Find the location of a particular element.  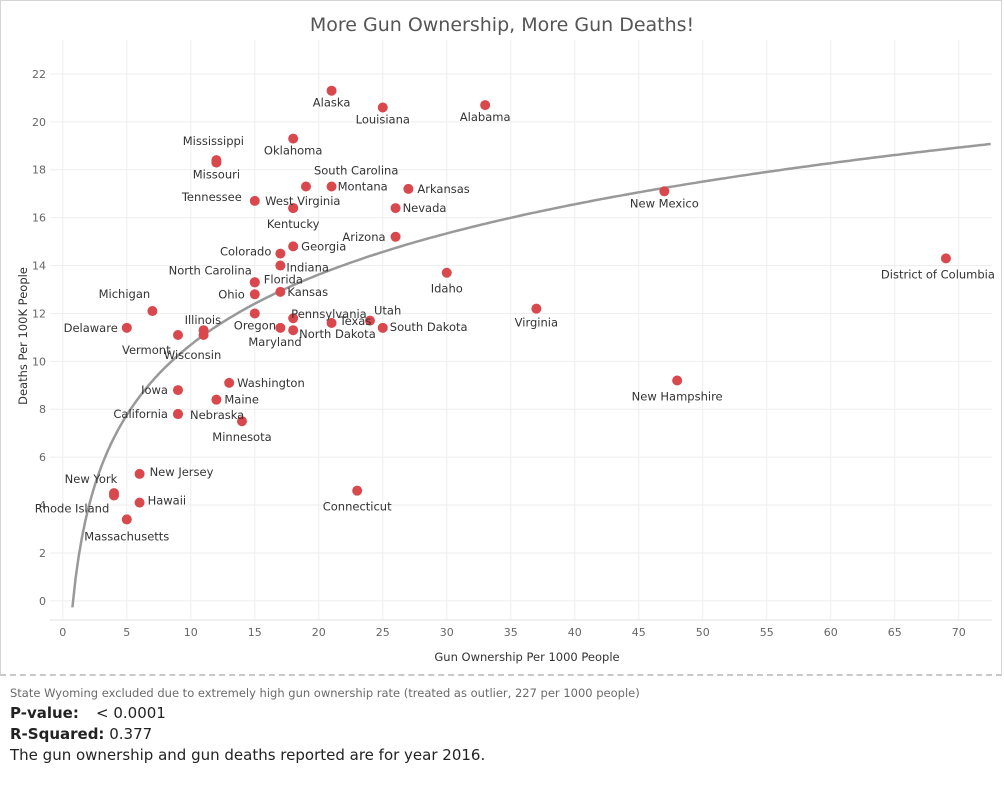

chart-title: More Gun Ownership, More Gun Deaths! is located at coordinates (502, 25).